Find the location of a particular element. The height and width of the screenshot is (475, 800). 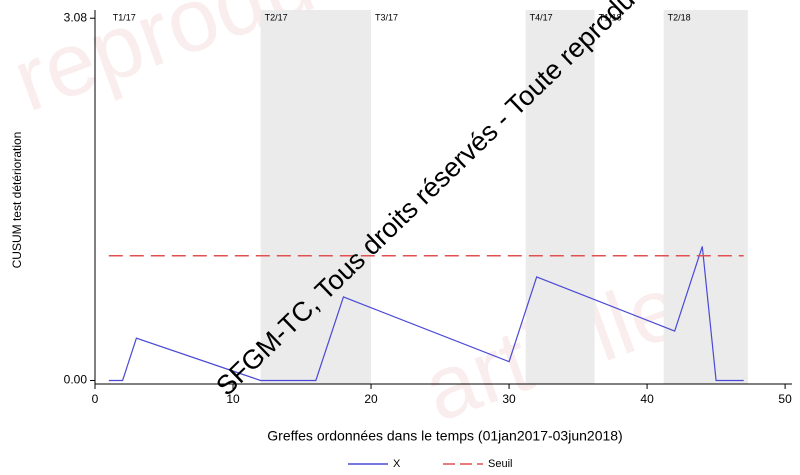

period-label: T1/18 is located at coordinates (610, 17).